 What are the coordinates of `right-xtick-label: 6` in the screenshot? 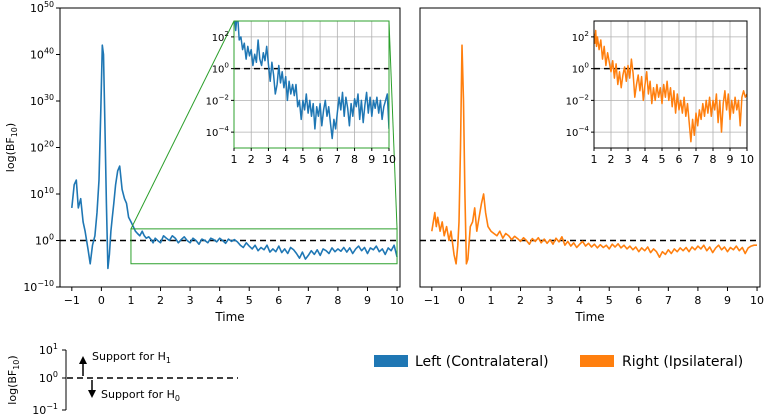 It's located at (638, 300).